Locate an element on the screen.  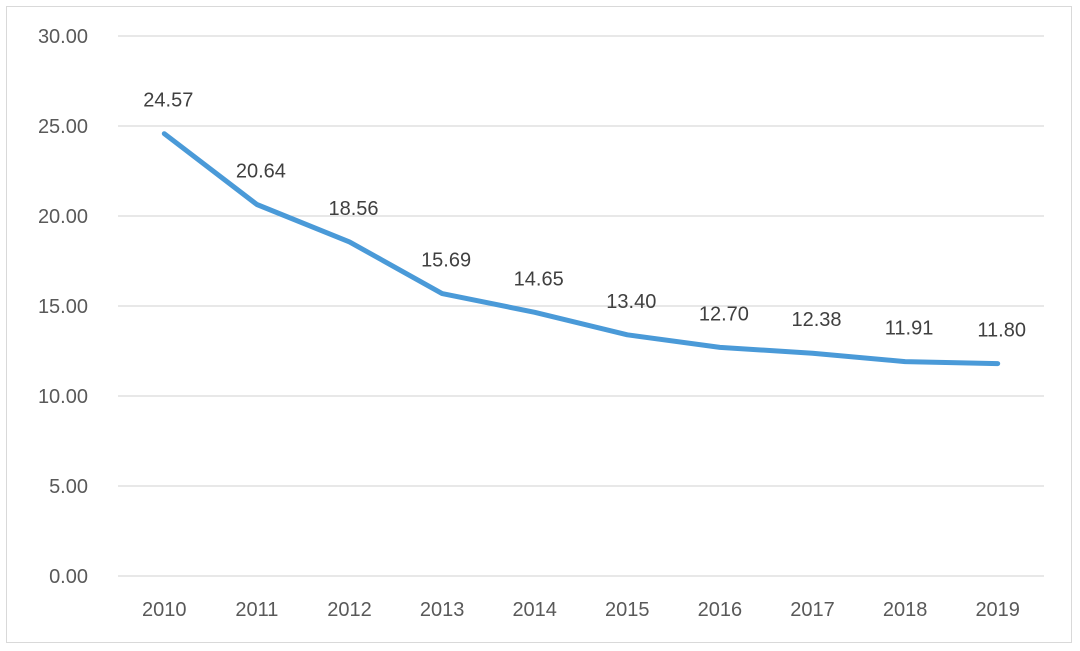
y-tick-label: 20.00 is located at coordinates (63, 217).